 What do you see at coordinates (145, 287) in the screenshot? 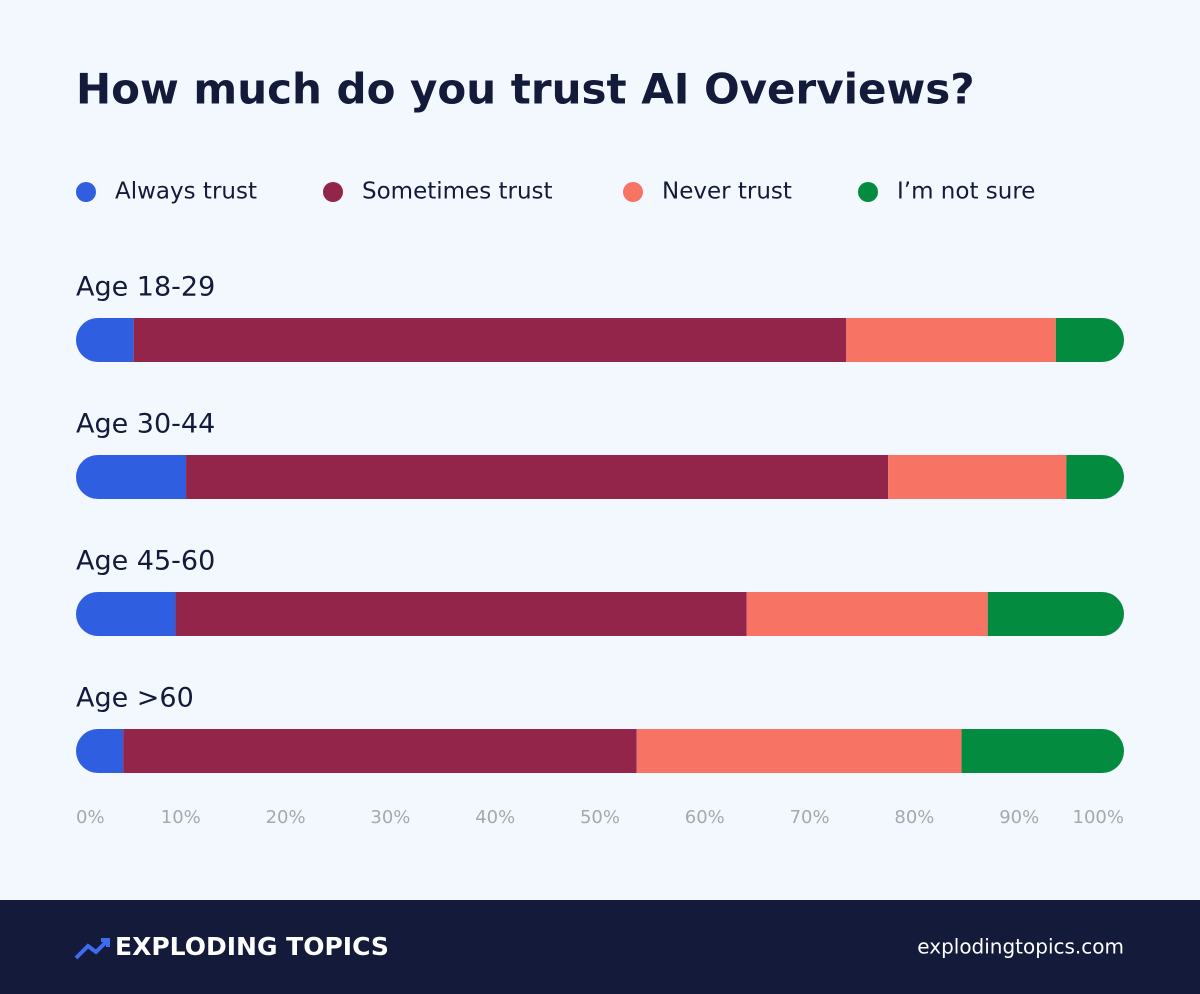
I see `row-label: Age 18-29` at bounding box center [145, 287].